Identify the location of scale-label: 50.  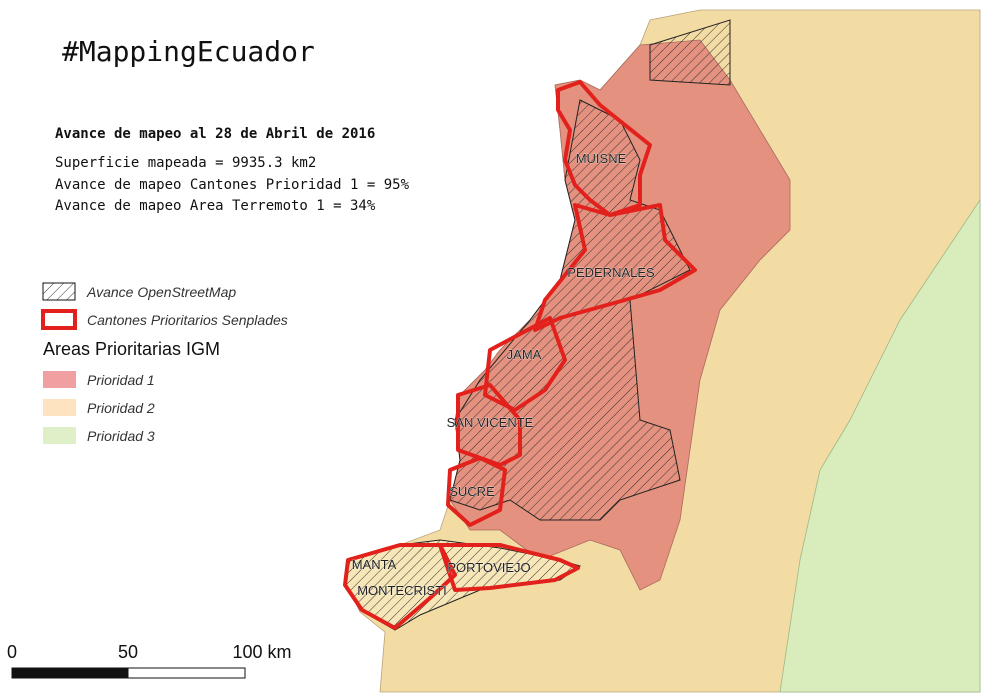
(128, 652).